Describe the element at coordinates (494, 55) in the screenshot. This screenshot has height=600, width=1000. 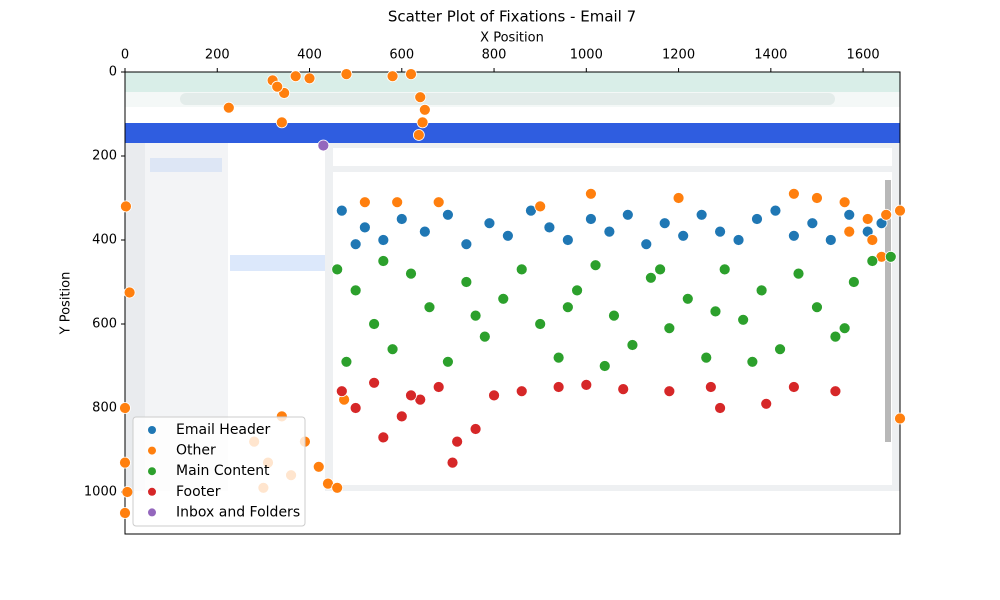
I see `x-tick-label: 800` at that location.